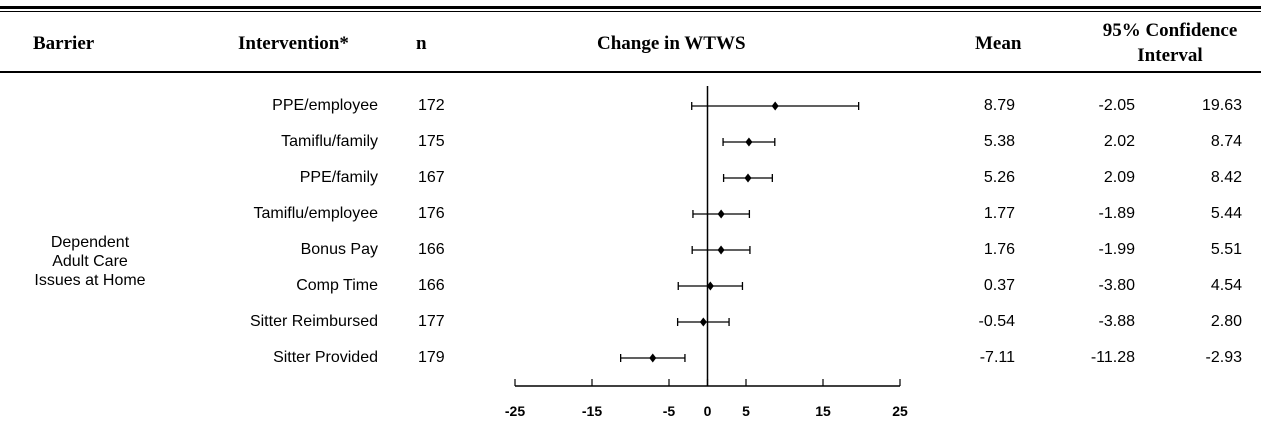 The height and width of the screenshot is (437, 1261). Describe the element at coordinates (1112, 357) in the screenshot. I see `table-row-ci-lower: -11.28` at that location.